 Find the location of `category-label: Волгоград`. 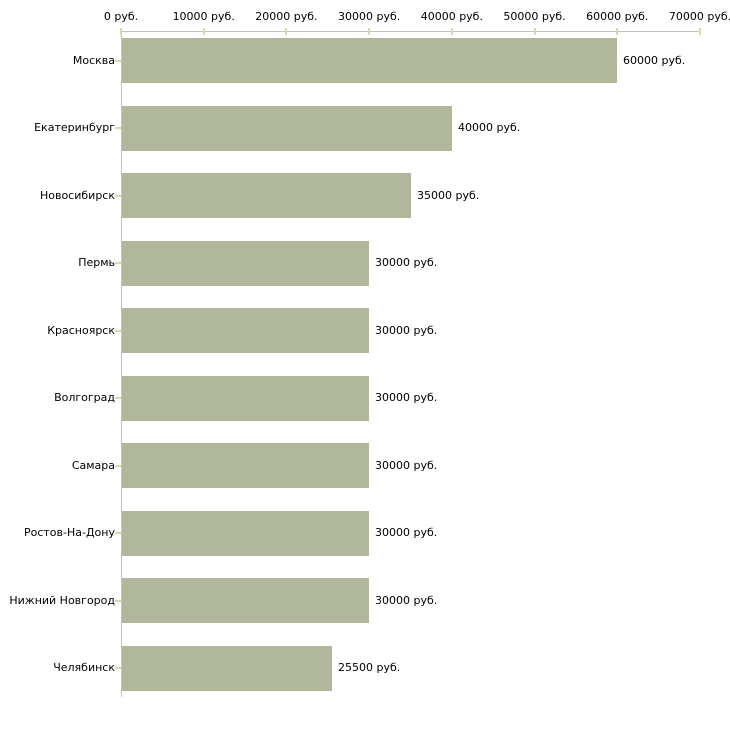

category-label: Волгоград is located at coordinates (84, 397).